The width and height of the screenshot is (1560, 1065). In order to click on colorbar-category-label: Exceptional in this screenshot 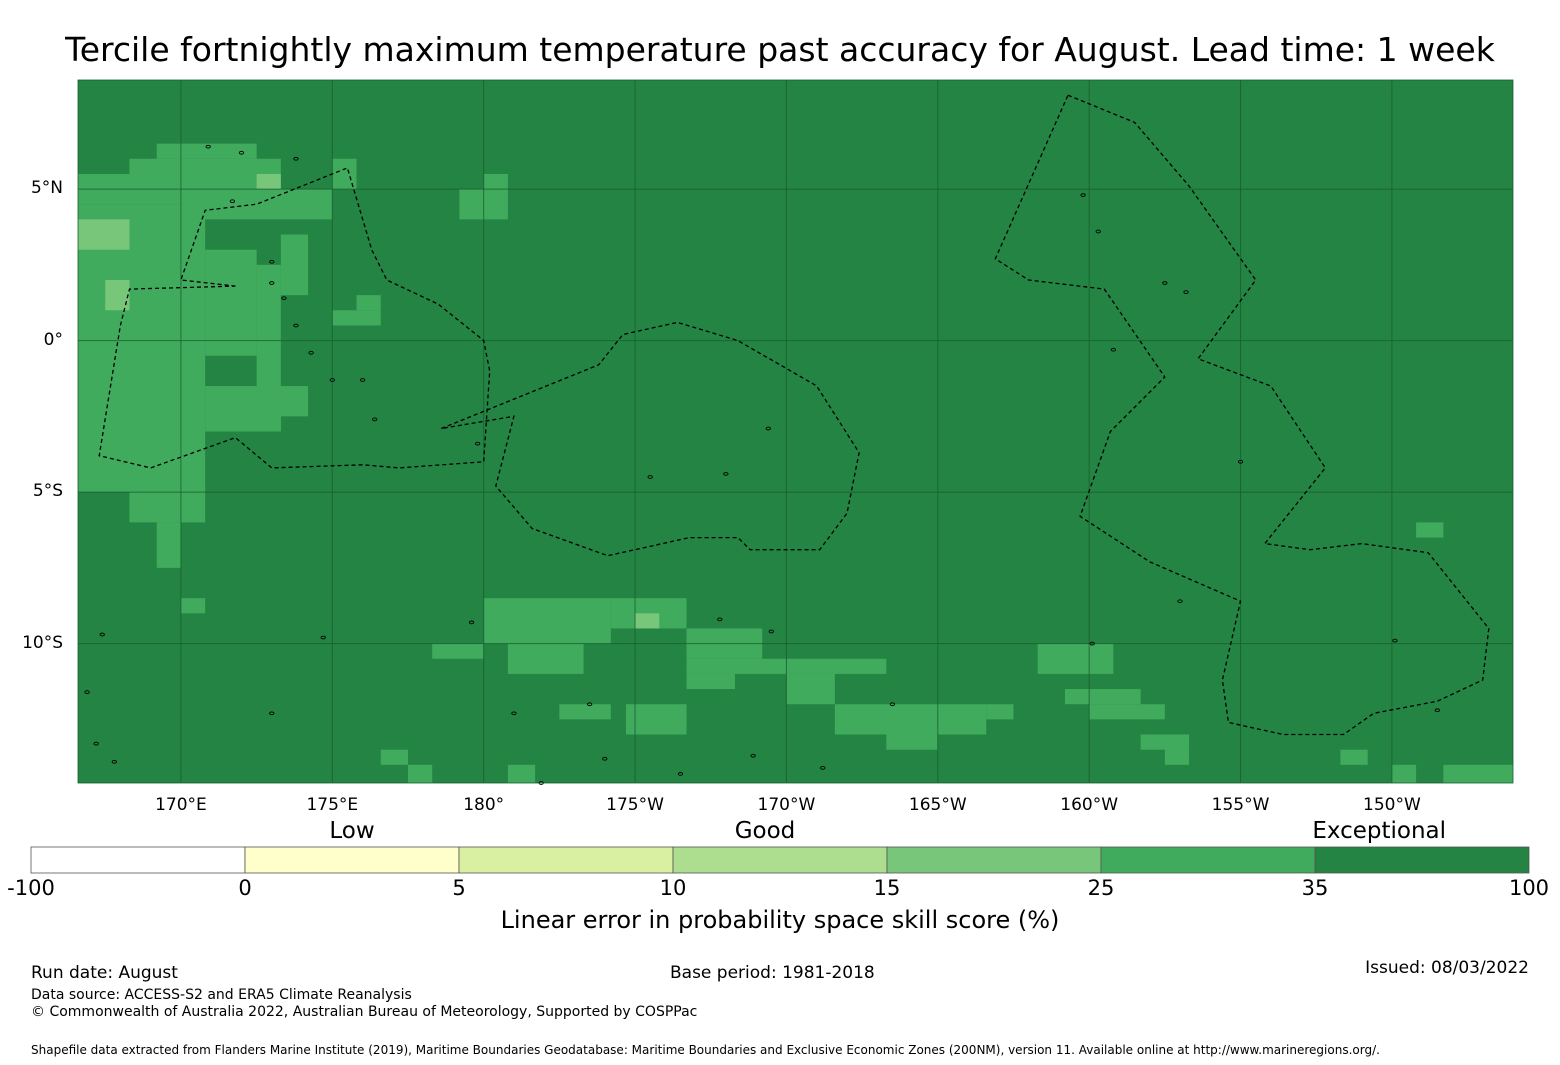, I will do `click(1379, 831)`.